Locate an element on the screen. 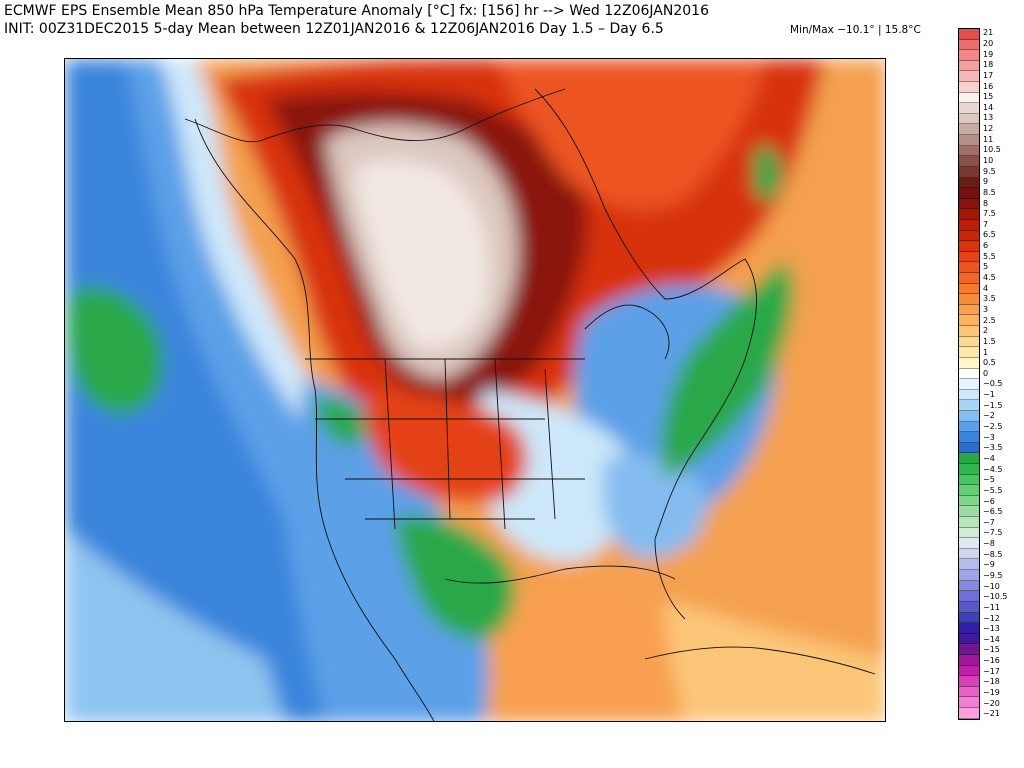 The height and width of the screenshot is (768, 1024). colorbar-label: −5 is located at coordinates (989, 480).